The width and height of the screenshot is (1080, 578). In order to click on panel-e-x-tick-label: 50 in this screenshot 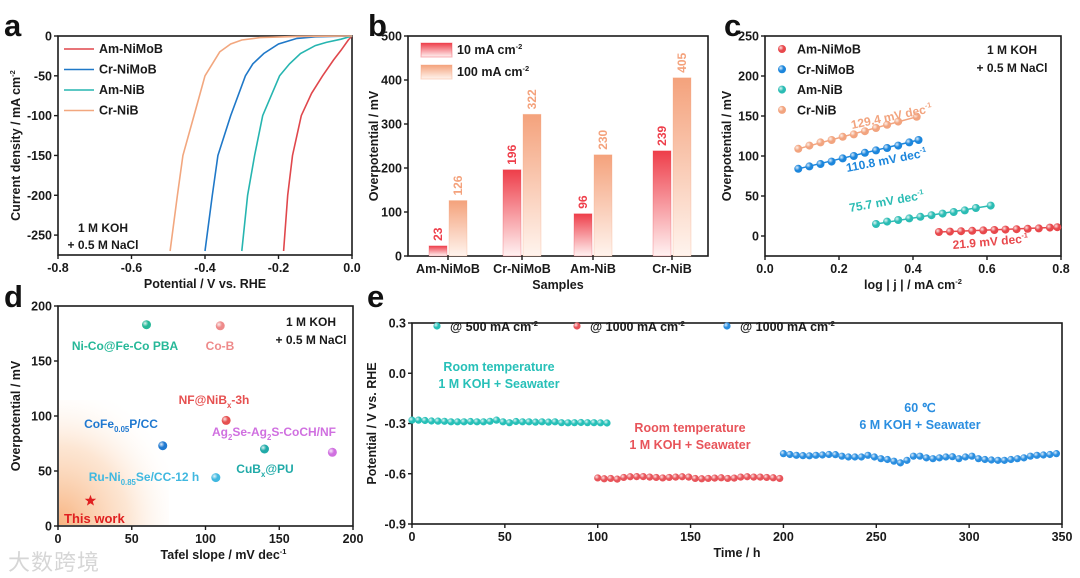, I will do `click(505, 537)`.